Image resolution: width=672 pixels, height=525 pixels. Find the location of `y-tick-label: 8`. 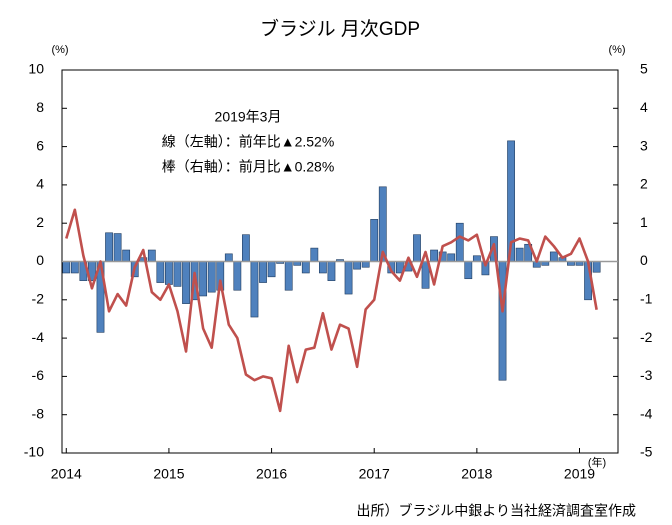

y-tick-label: 8 is located at coordinates (40, 107).